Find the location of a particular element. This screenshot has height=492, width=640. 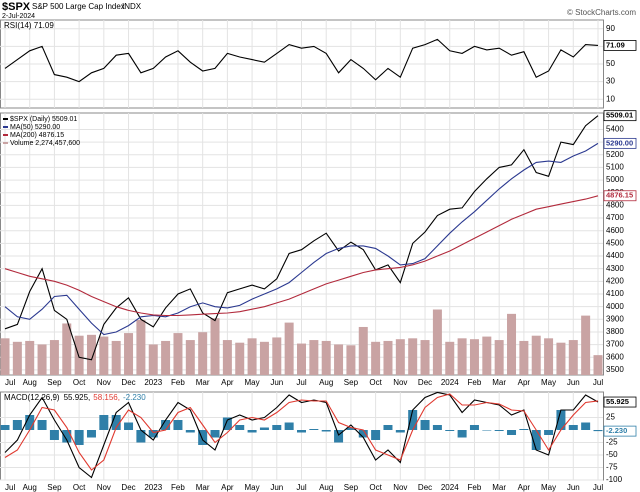

y-tick-label: 3600 is located at coordinates (615, 356).